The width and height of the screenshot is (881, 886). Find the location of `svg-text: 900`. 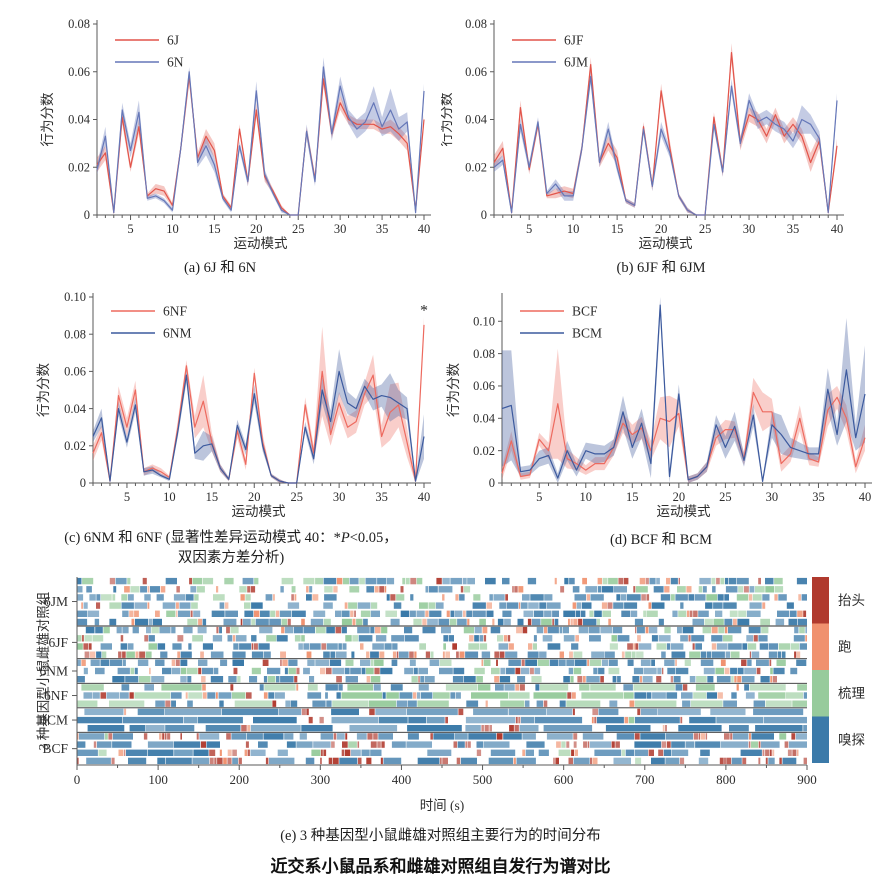

svg-text: 900 is located at coordinates (807, 779).